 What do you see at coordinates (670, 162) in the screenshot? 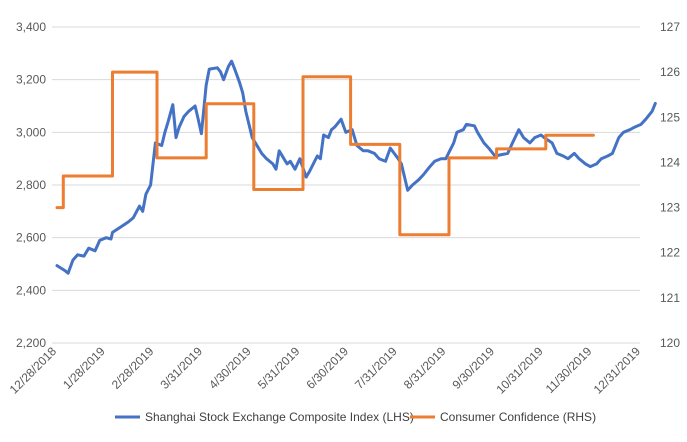
I see `right-tick-label: 124` at bounding box center [670, 162].